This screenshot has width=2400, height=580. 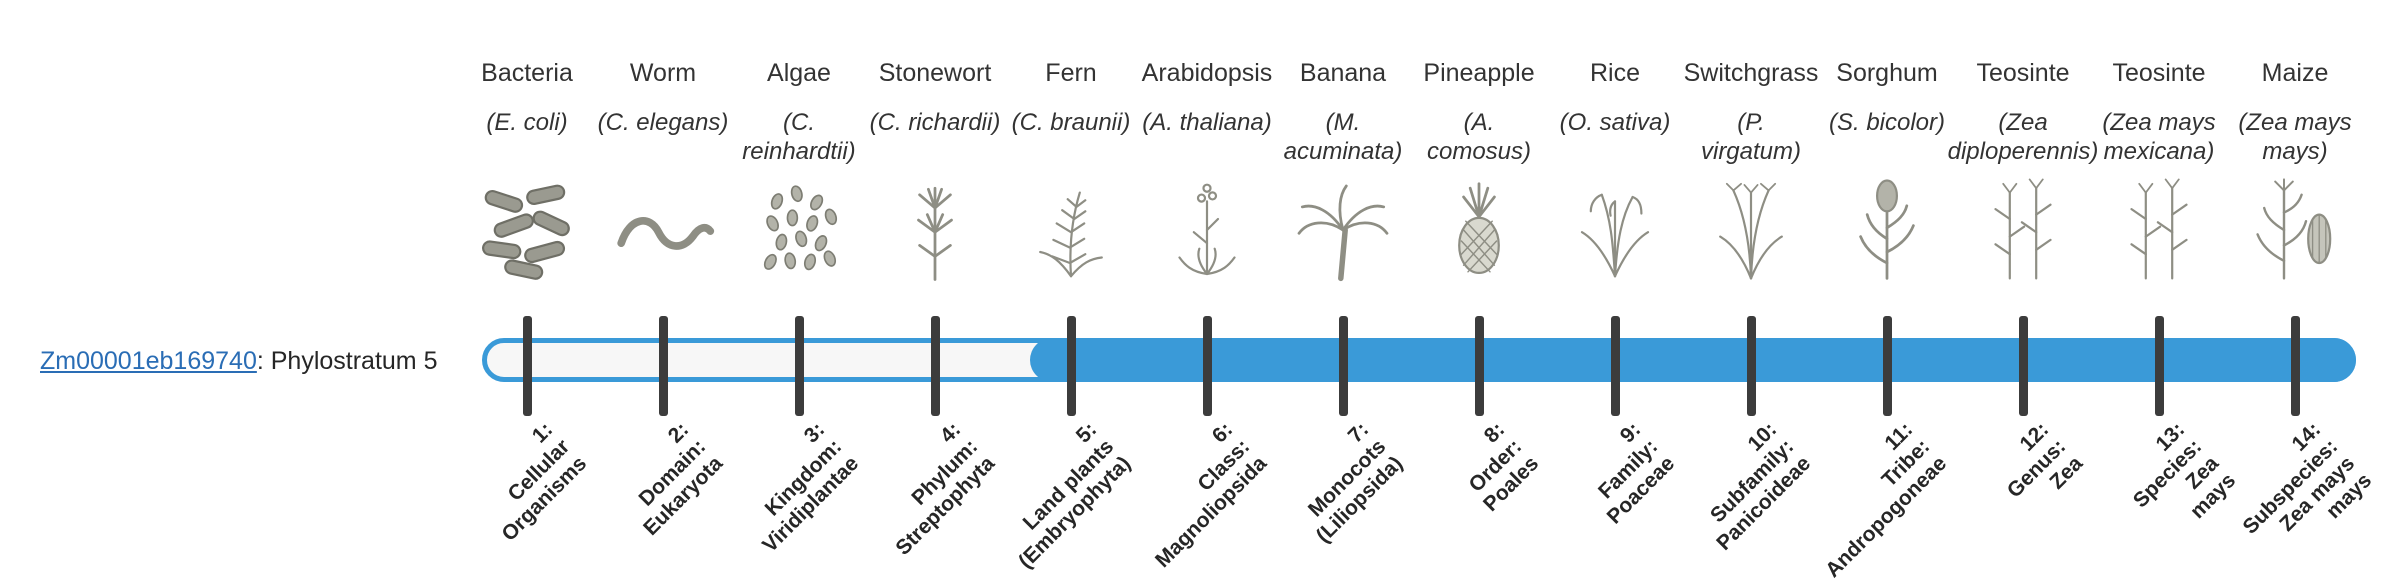 I want to click on pineapple-icon, so click(x=1479, y=230).